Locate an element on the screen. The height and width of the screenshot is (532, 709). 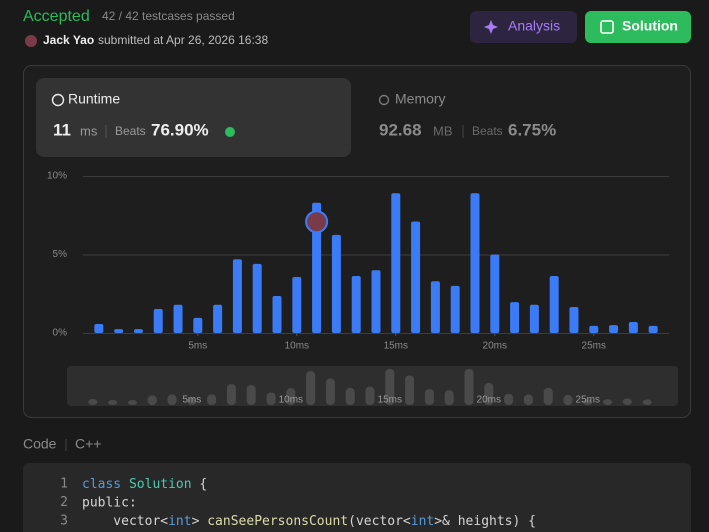
code-line: class Solution { is located at coordinates (144, 484).